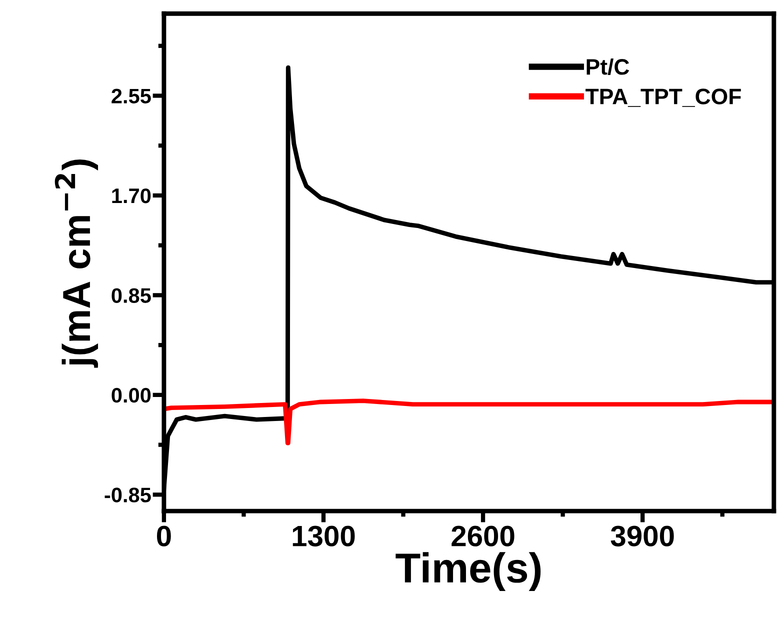 Image resolution: width=777 pixels, height=618 pixels. Describe the element at coordinates (483, 536) in the screenshot. I see `x-tick-label: 2600` at that location.